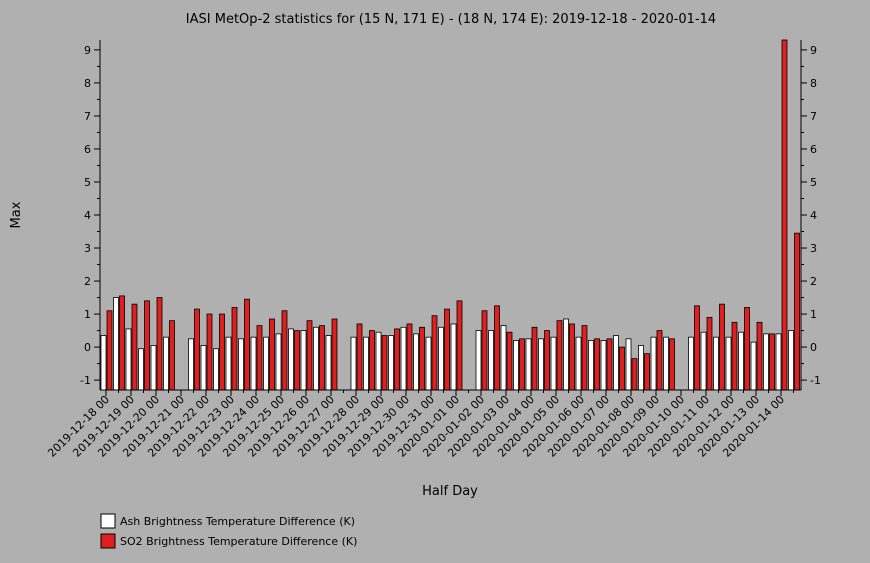 The width and height of the screenshot is (870, 563). Describe the element at coordinates (85, 380) in the screenshot. I see `y-tick-label-left: -1` at that location.